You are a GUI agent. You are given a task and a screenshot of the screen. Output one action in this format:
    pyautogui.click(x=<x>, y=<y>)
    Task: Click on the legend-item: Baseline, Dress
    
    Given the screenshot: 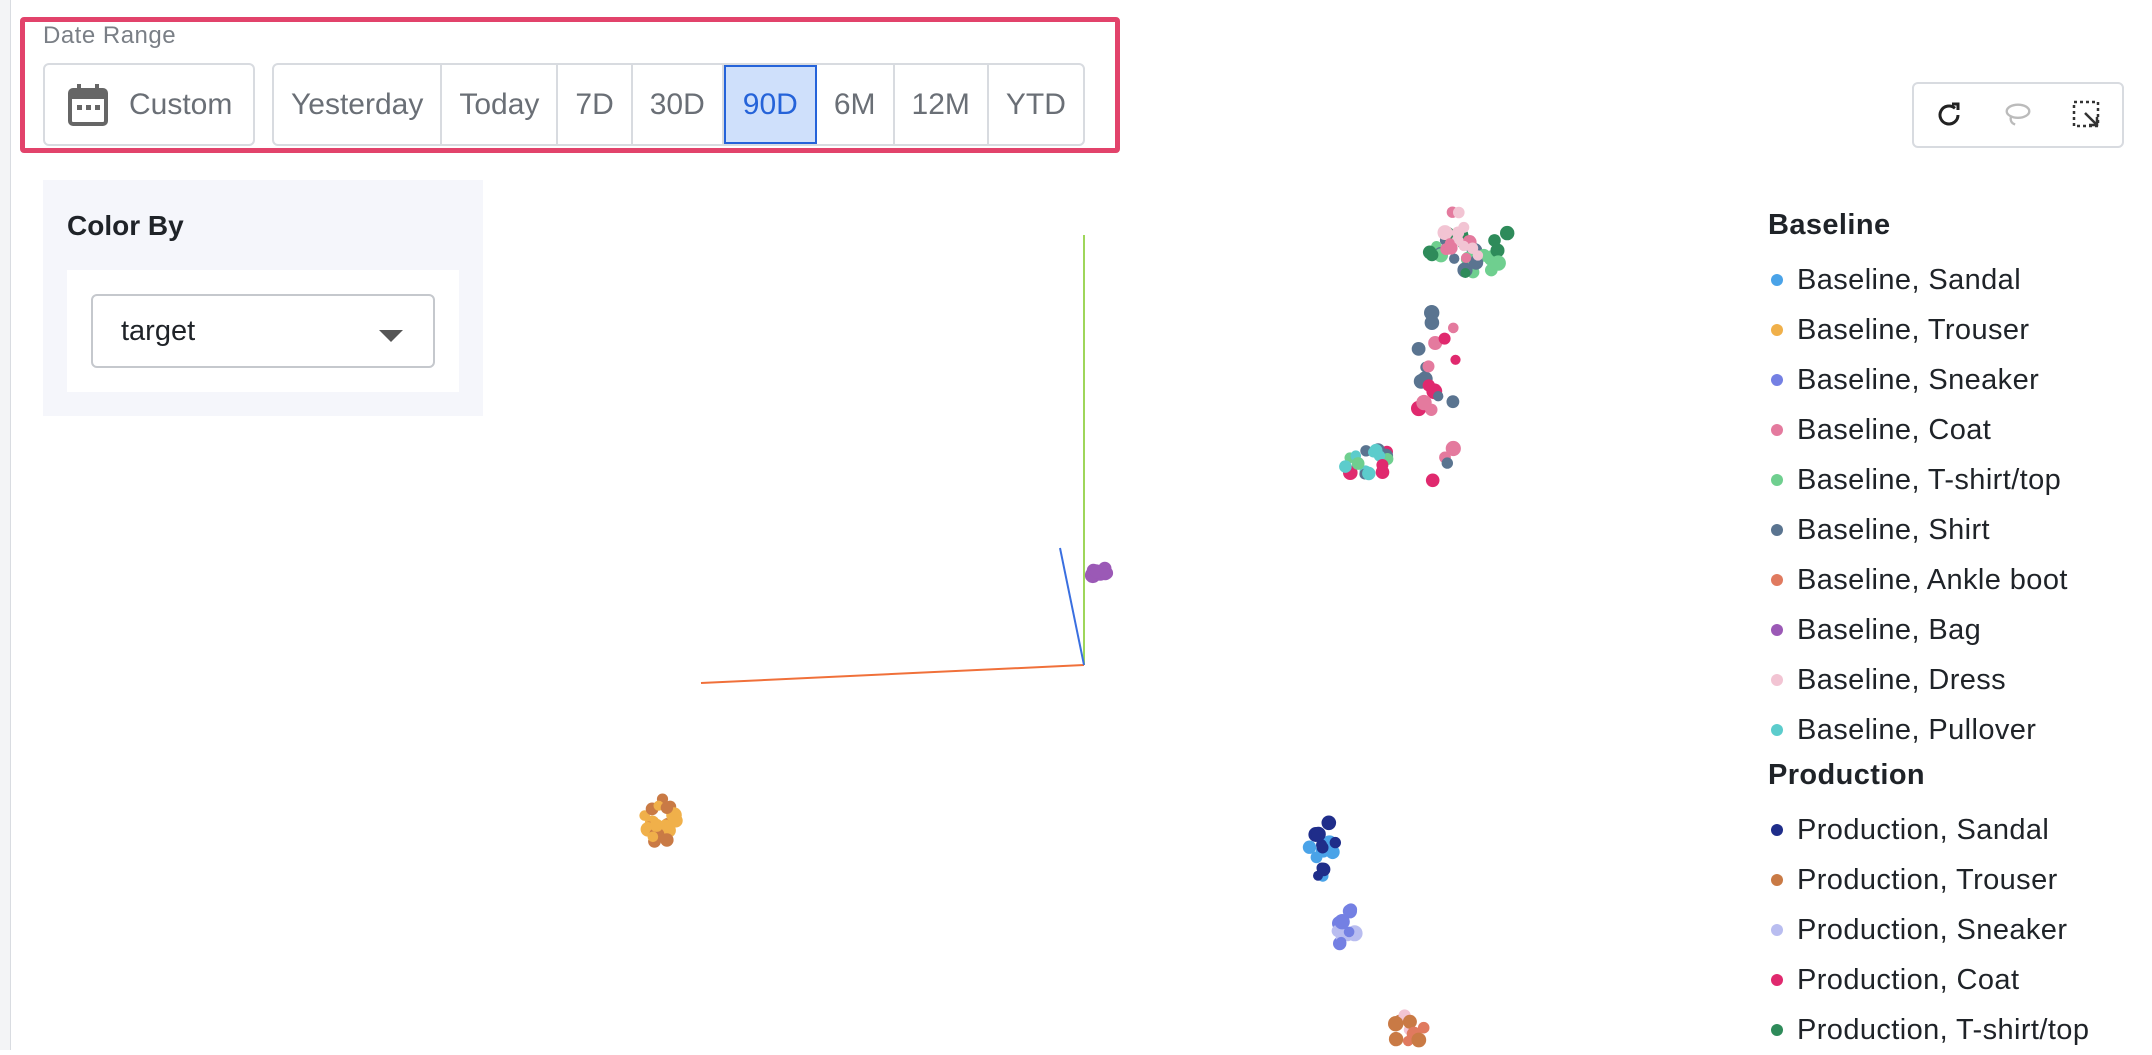 What is the action you would take?
    pyautogui.click(x=1958, y=680)
    